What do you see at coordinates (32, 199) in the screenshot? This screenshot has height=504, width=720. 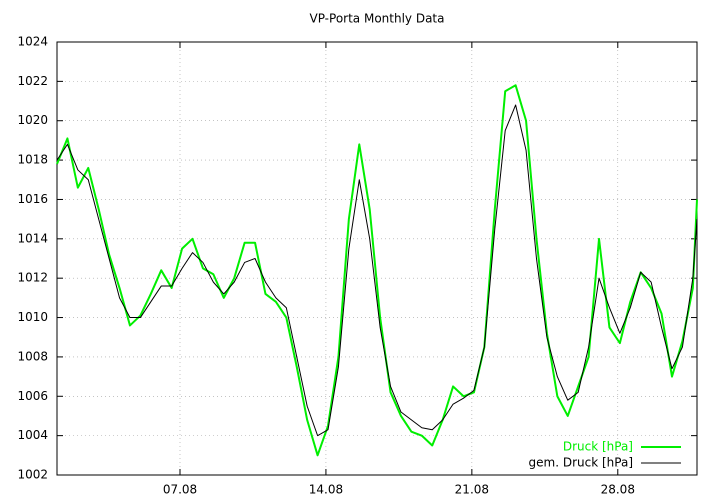 I see `y-tick-label: 1016` at bounding box center [32, 199].